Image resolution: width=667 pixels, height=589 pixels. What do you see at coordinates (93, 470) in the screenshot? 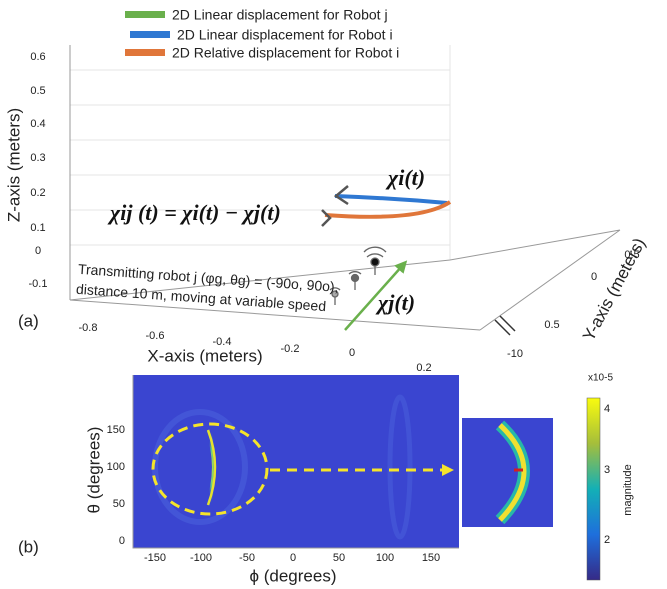
I see `y-axis-label: θ (degrees)` at bounding box center [93, 470].